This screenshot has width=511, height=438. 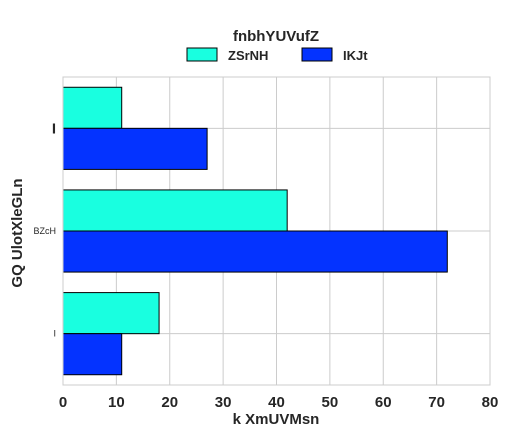 I want to click on x-tick-label: 50, so click(x=330, y=402).